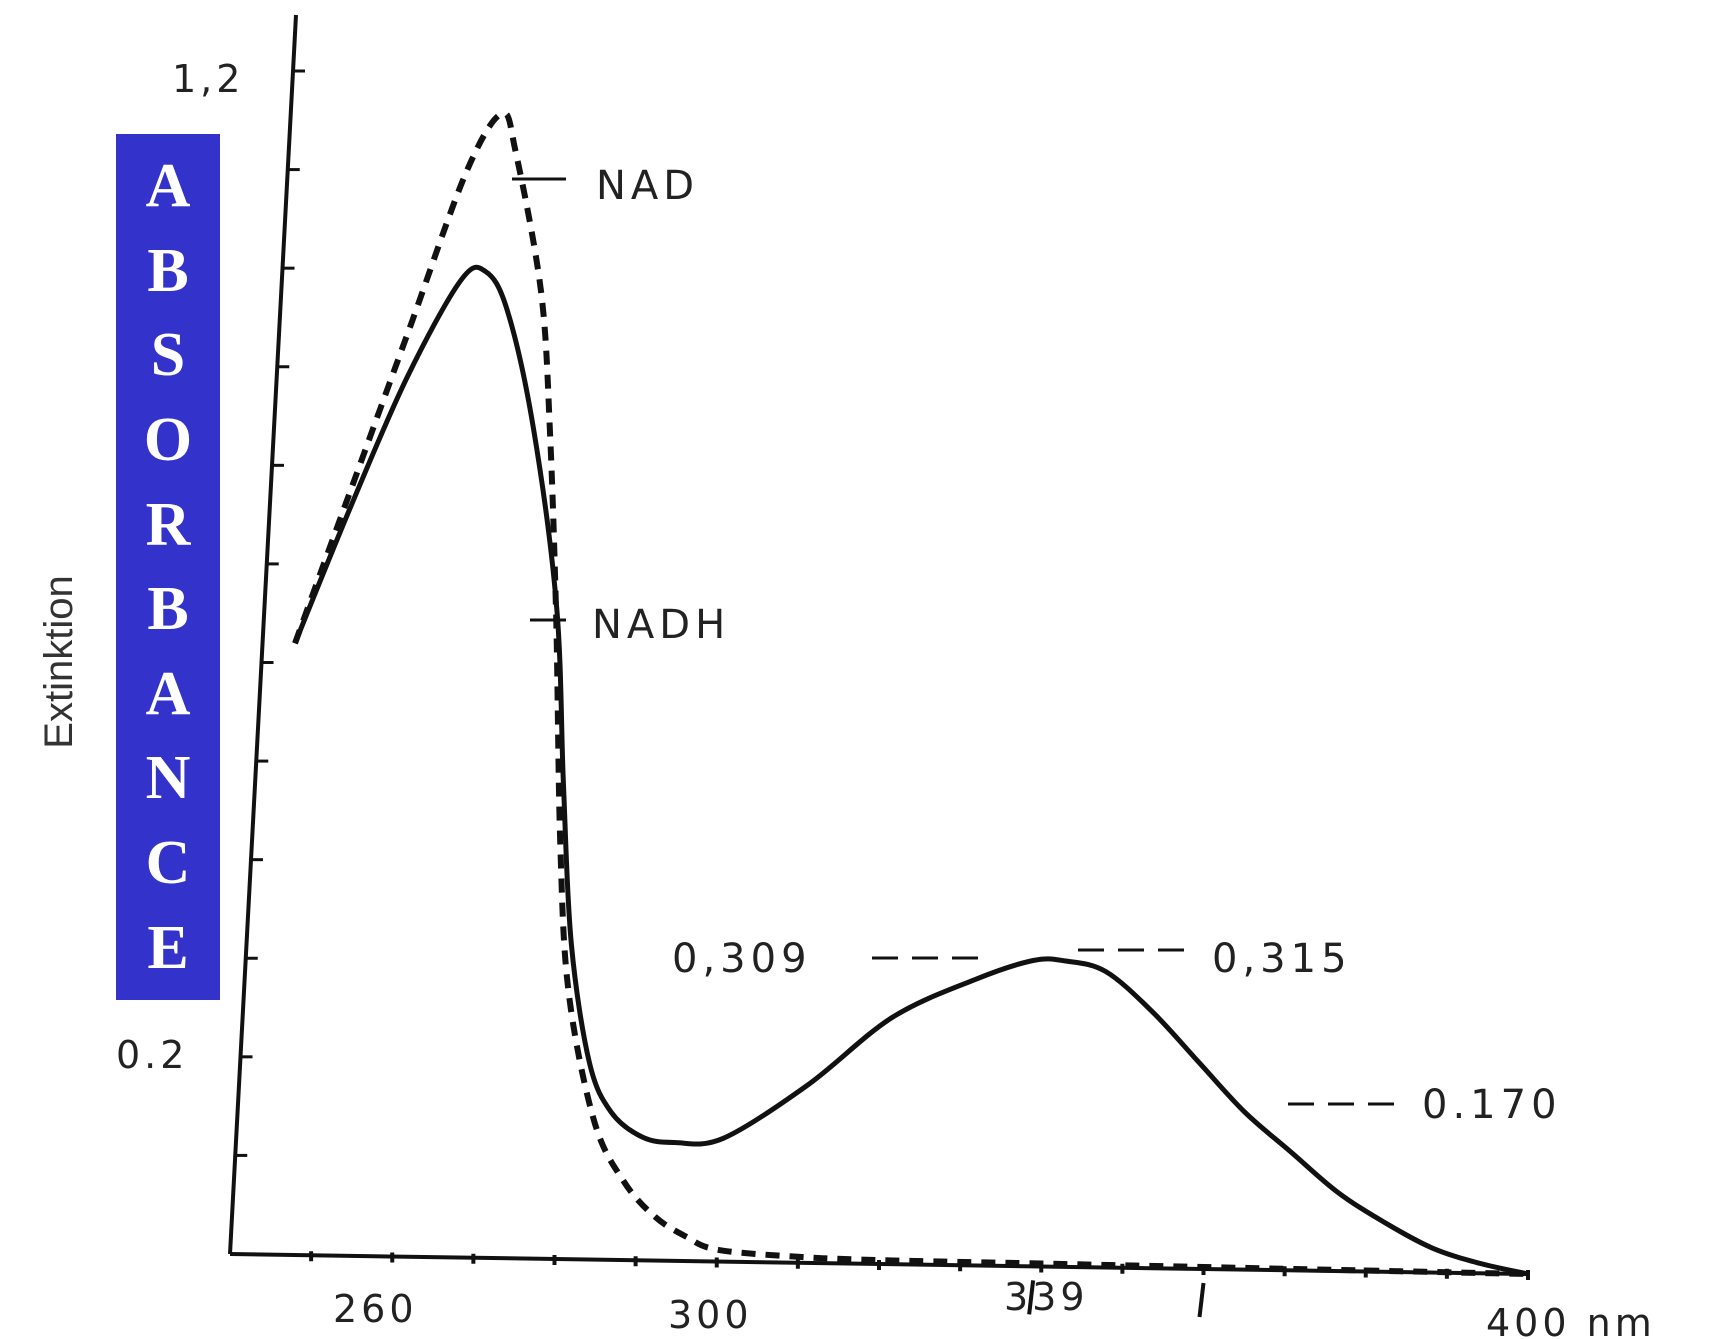 The width and height of the screenshot is (1731, 1339). Describe the element at coordinates (59, 661) in the screenshot. I see `y-axis-label: Extinktion` at that location.